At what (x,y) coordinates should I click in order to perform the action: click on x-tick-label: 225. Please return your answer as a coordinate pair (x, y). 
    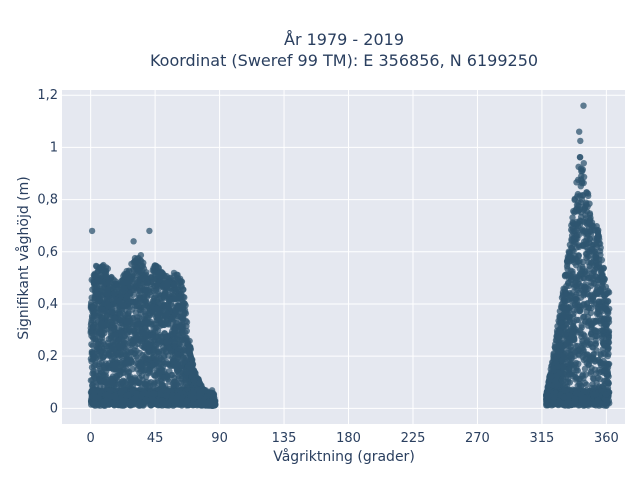
    Looking at the image, I should click on (413, 438).